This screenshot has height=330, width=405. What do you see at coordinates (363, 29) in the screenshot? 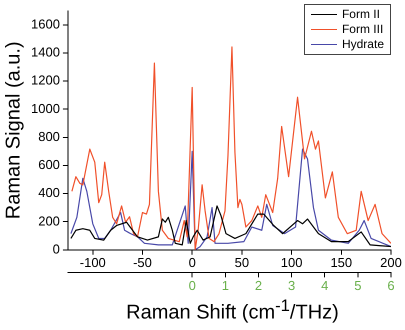
I see `legend-label: Form III` at bounding box center [363, 29].